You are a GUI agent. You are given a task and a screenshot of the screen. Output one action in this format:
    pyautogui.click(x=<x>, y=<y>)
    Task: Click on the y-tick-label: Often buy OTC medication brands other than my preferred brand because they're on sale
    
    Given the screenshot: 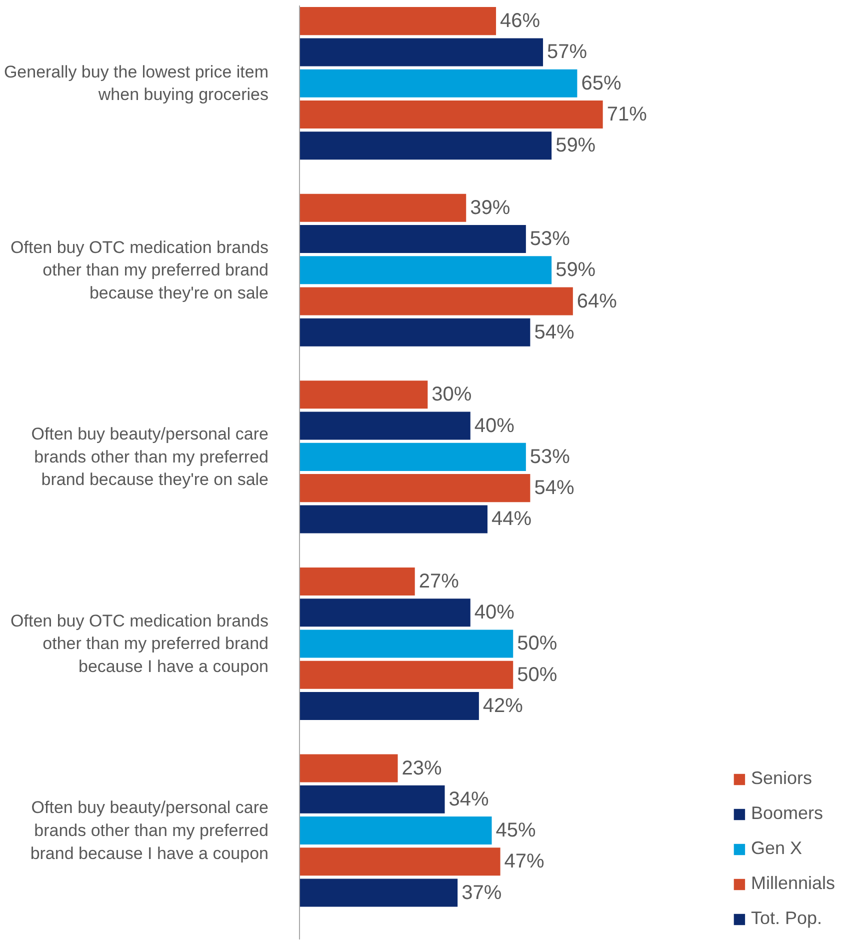 What is the action you would take?
    pyautogui.click(x=139, y=270)
    